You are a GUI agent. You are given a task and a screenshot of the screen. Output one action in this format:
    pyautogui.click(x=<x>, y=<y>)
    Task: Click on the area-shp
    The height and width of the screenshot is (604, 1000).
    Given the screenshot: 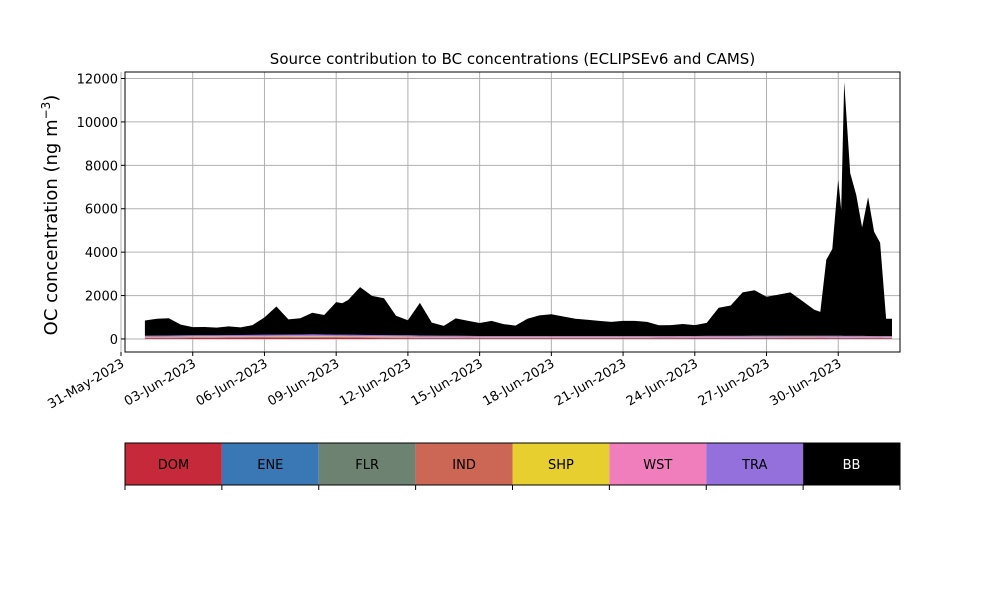 What is the action you would take?
    pyautogui.click(x=518, y=337)
    